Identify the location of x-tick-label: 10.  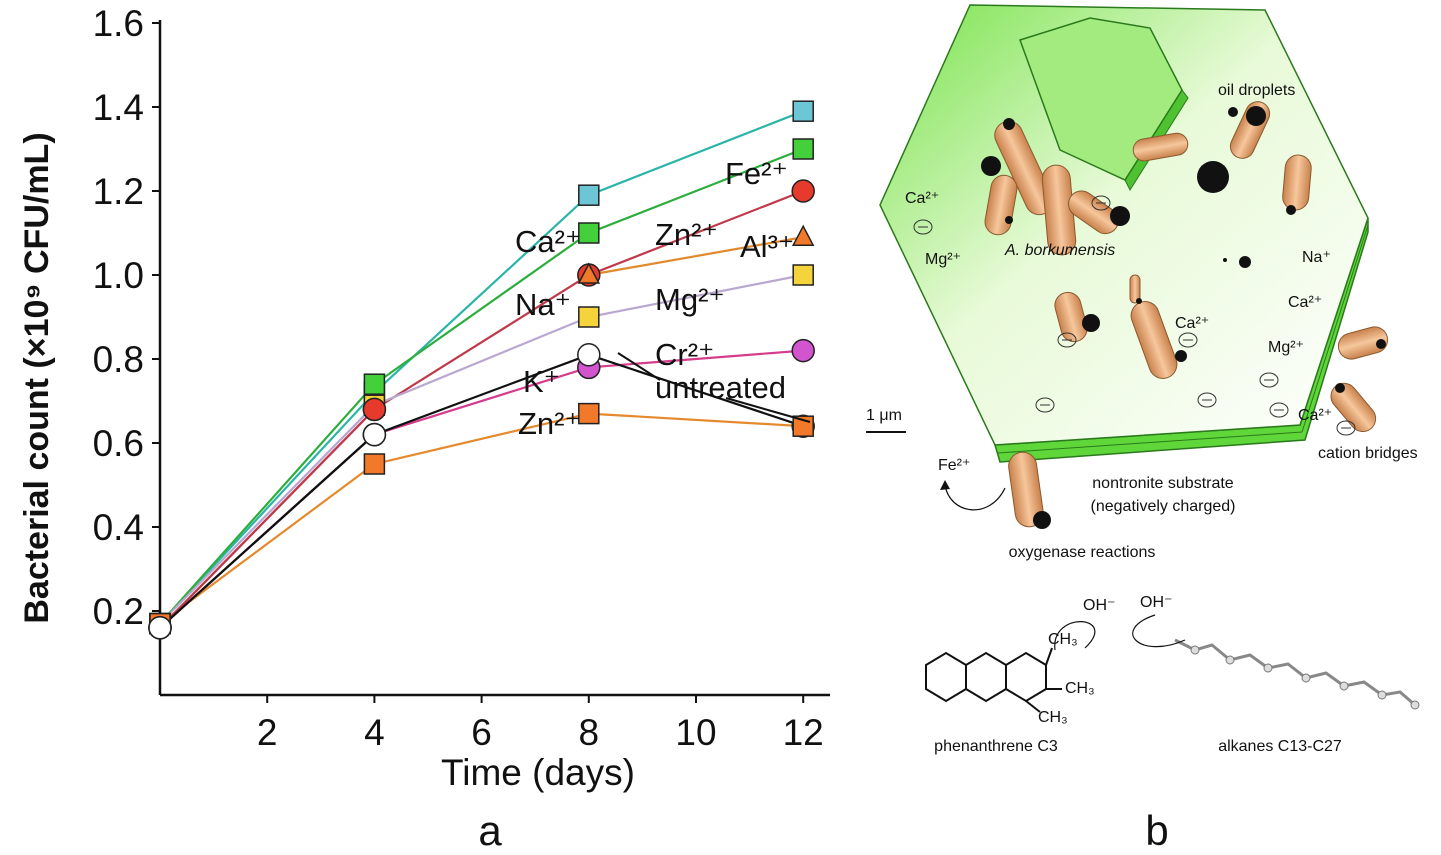
(695, 732).